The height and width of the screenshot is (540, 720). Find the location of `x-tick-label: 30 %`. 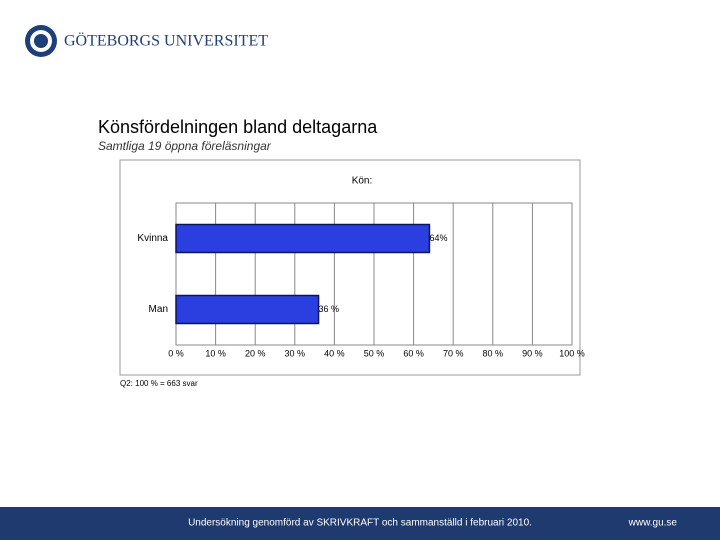

x-tick-label: 30 % is located at coordinates (295, 353).